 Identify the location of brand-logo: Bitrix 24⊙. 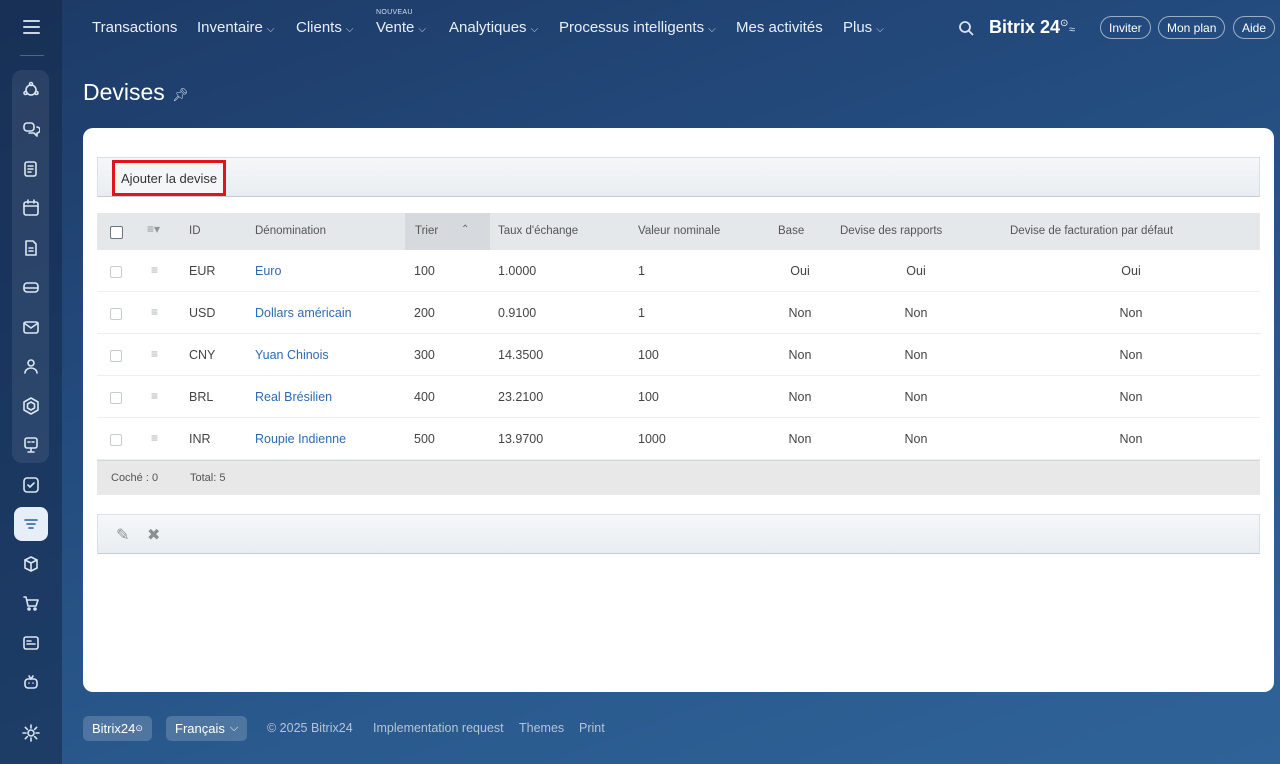
(1028, 27).